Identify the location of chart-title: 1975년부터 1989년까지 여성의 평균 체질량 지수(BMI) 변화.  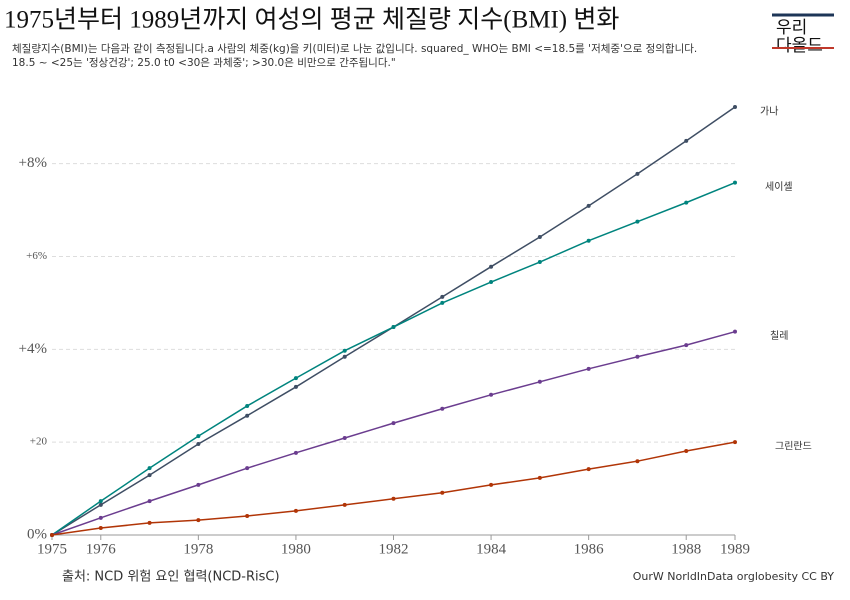
(311, 20).